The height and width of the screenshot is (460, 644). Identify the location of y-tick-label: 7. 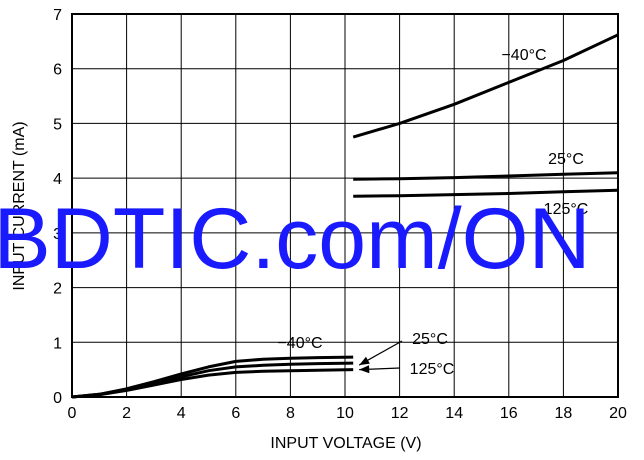
(57, 15).